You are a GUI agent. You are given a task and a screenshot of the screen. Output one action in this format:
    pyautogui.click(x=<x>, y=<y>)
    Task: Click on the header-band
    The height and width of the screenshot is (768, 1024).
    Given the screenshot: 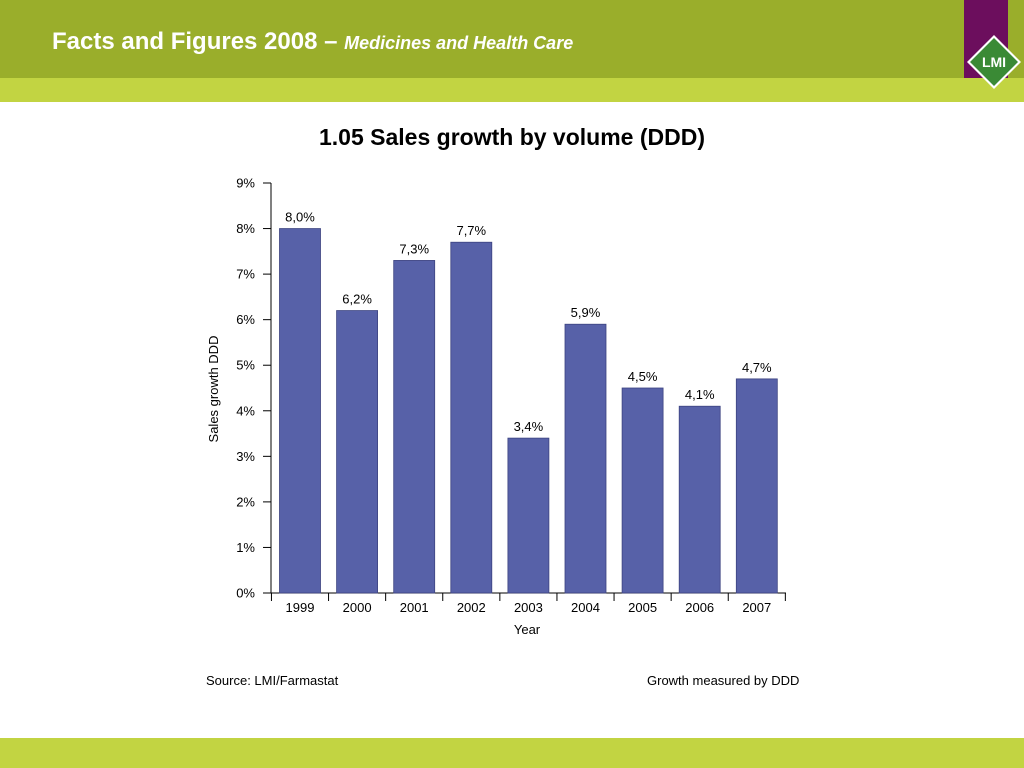 What is the action you would take?
    pyautogui.click(x=512, y=39)
    